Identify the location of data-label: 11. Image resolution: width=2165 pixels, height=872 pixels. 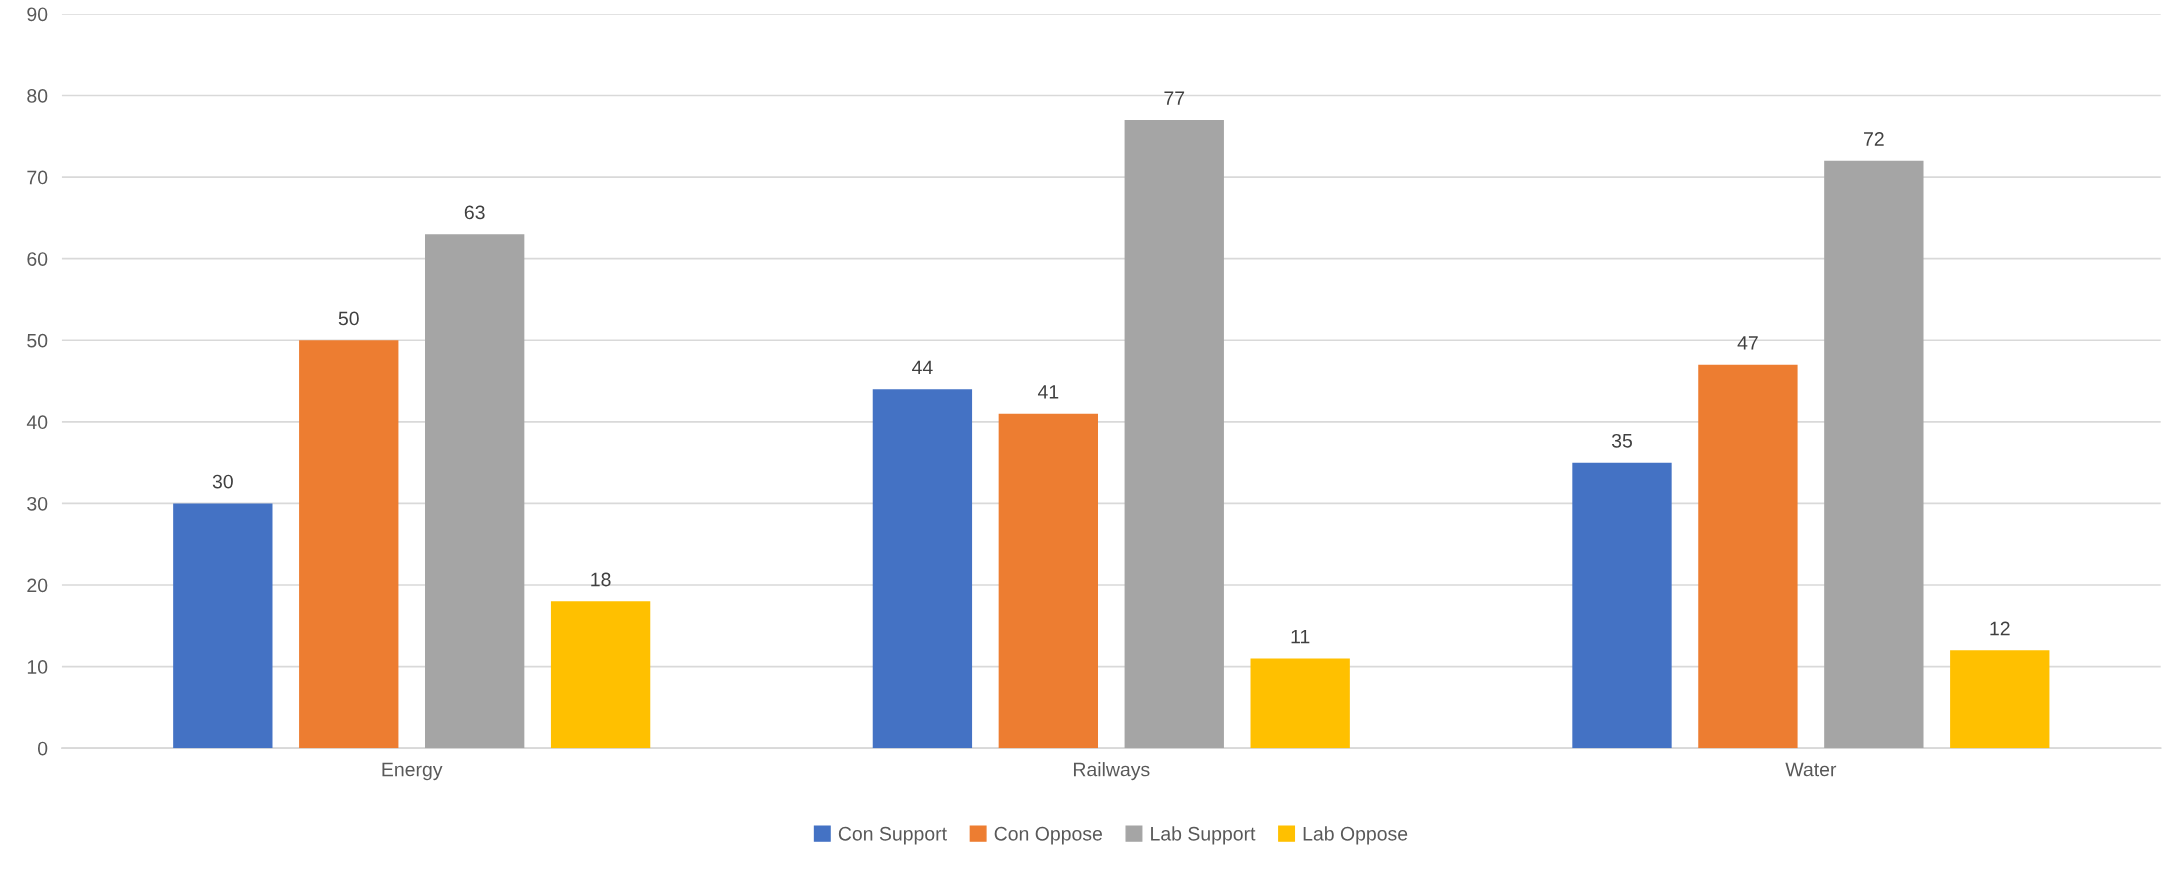
(1300, 636).